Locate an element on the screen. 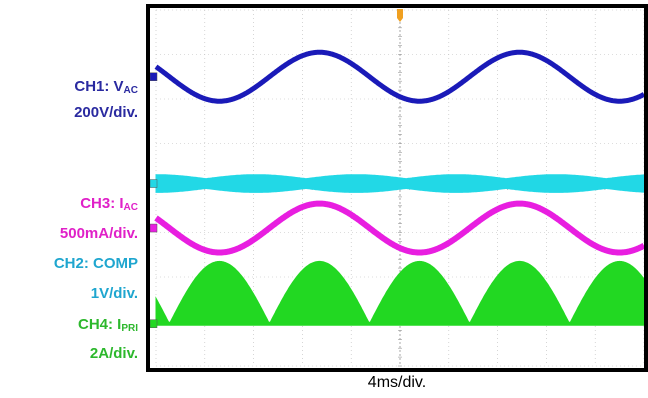 This screenshot has width=648, height=398. ch1-subscript: AC is located at coordinates (130, 90).